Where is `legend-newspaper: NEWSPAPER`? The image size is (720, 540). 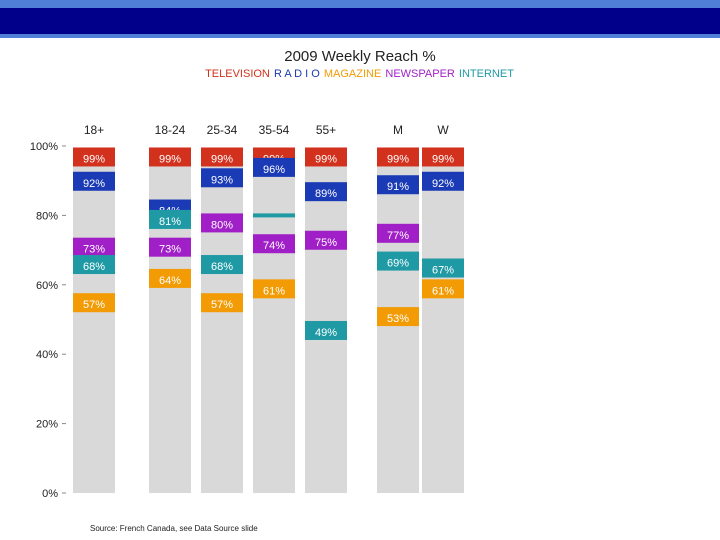
legend-newspaper: NEWSPAPER is located at coordinates (420, 74).